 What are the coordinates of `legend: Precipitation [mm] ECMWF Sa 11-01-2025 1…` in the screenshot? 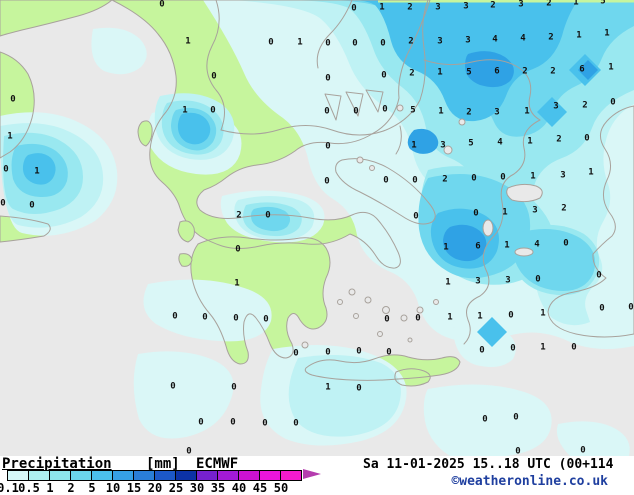 It's located at (317, 475).